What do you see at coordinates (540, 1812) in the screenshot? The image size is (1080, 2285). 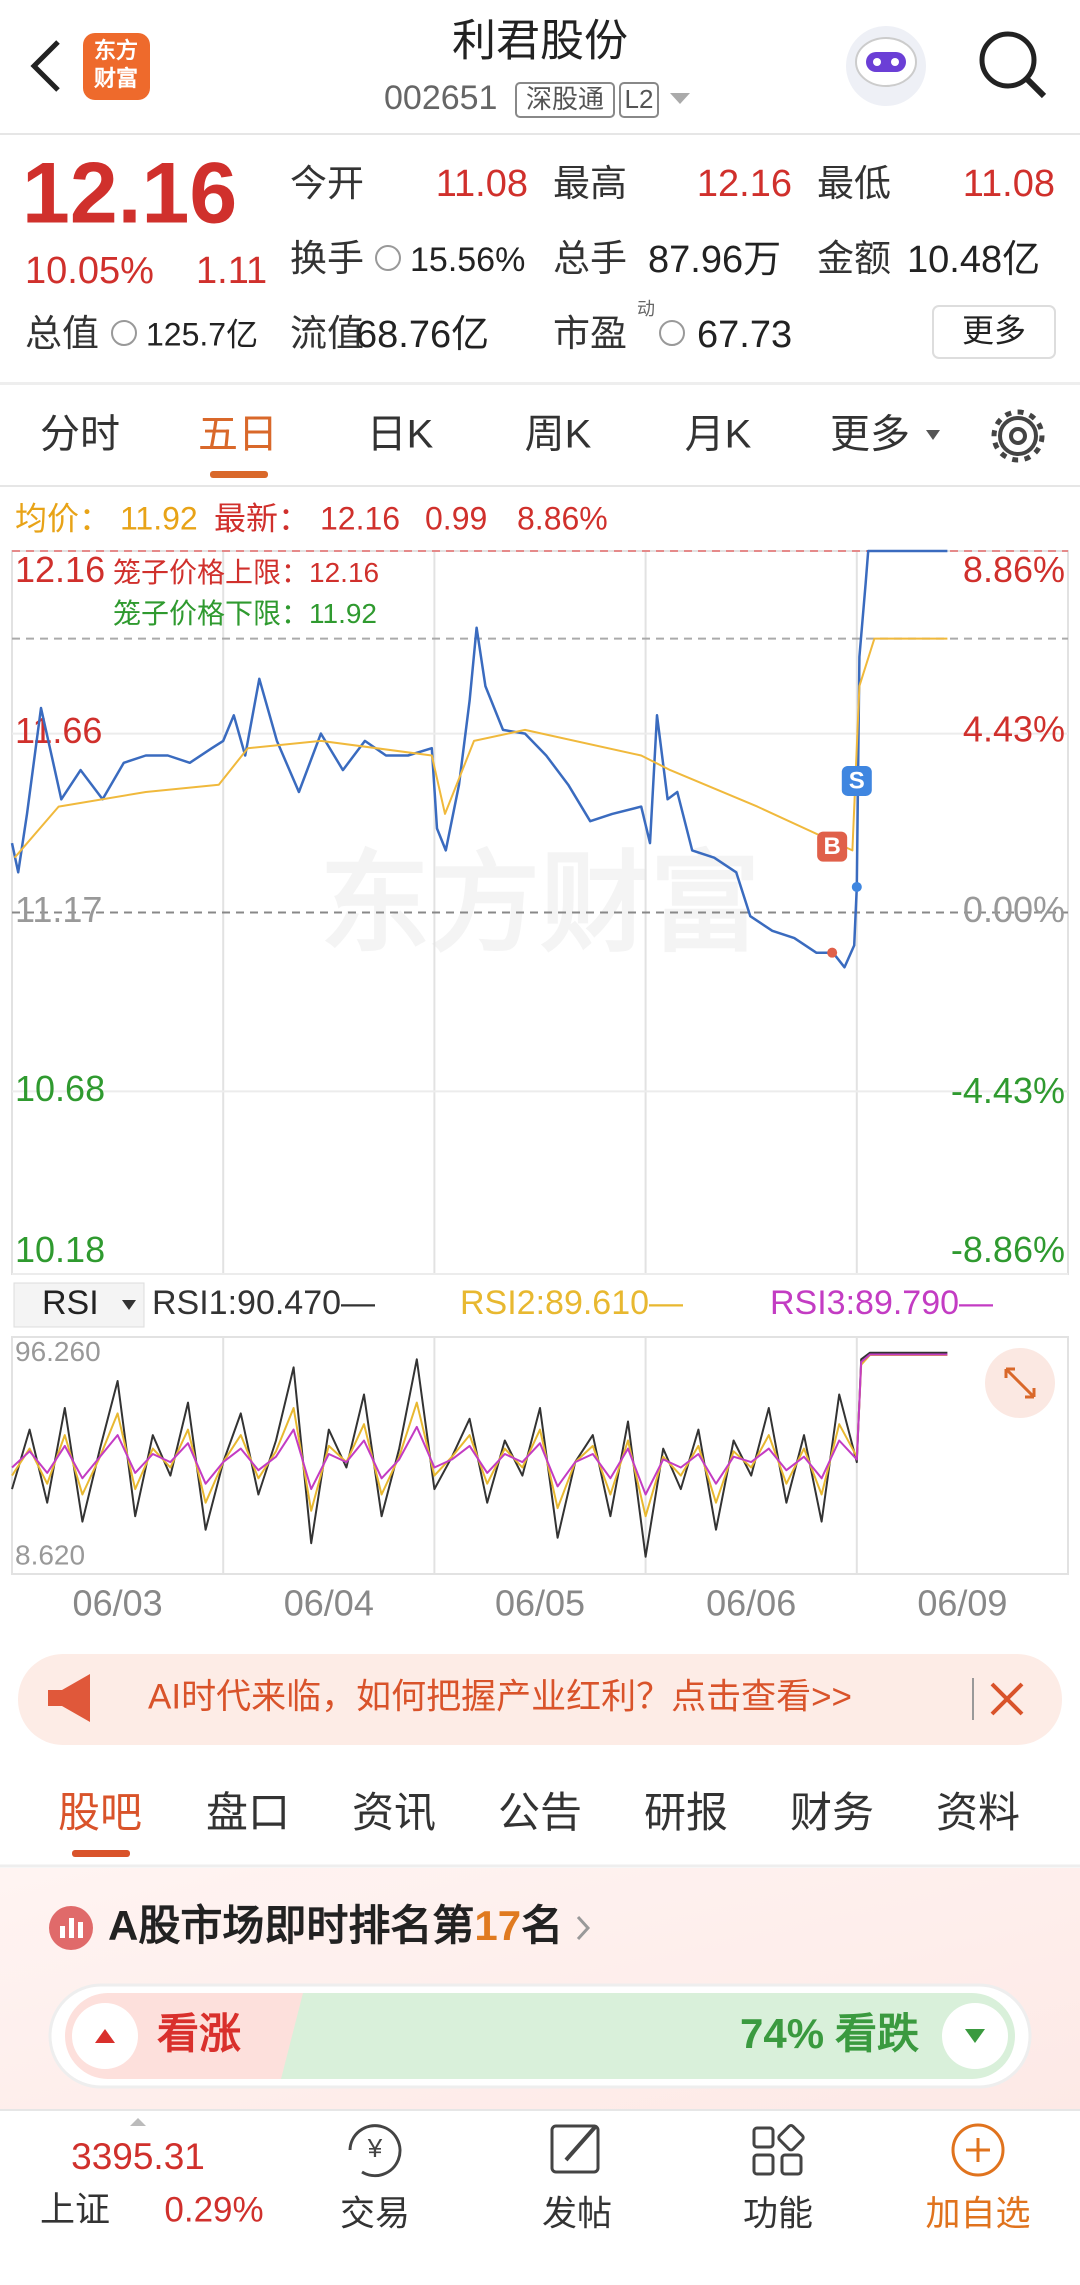 I see `tab: 公告` at bounding box center [540, 1812].